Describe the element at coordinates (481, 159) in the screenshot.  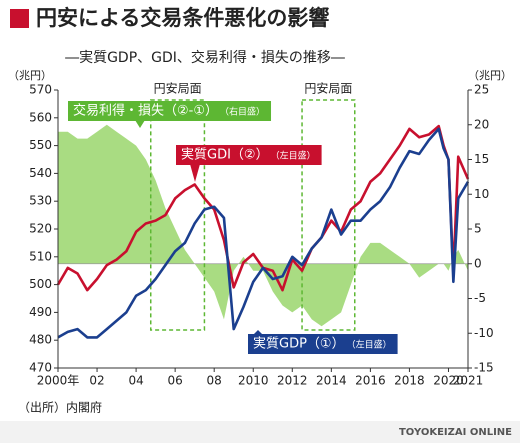
I see `y2-tick-label: 15` at that location.